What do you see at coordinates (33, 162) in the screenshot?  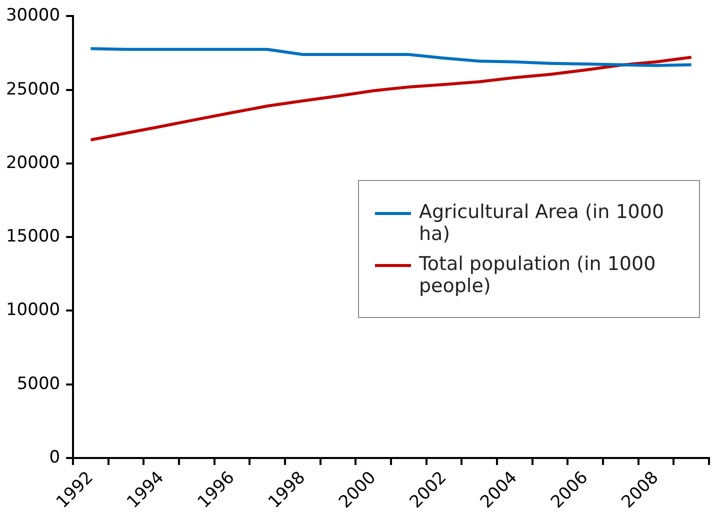 I see `y-tick-label: 20000` at bounding box center [33, 162].